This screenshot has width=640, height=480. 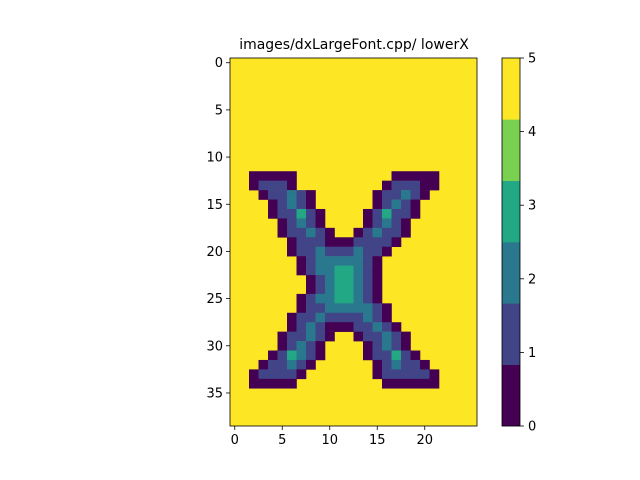 What do you see at coordinates (214, 393) in the screenshot?
I see `y-tick-label: 35` at bounding box center [214, 393].